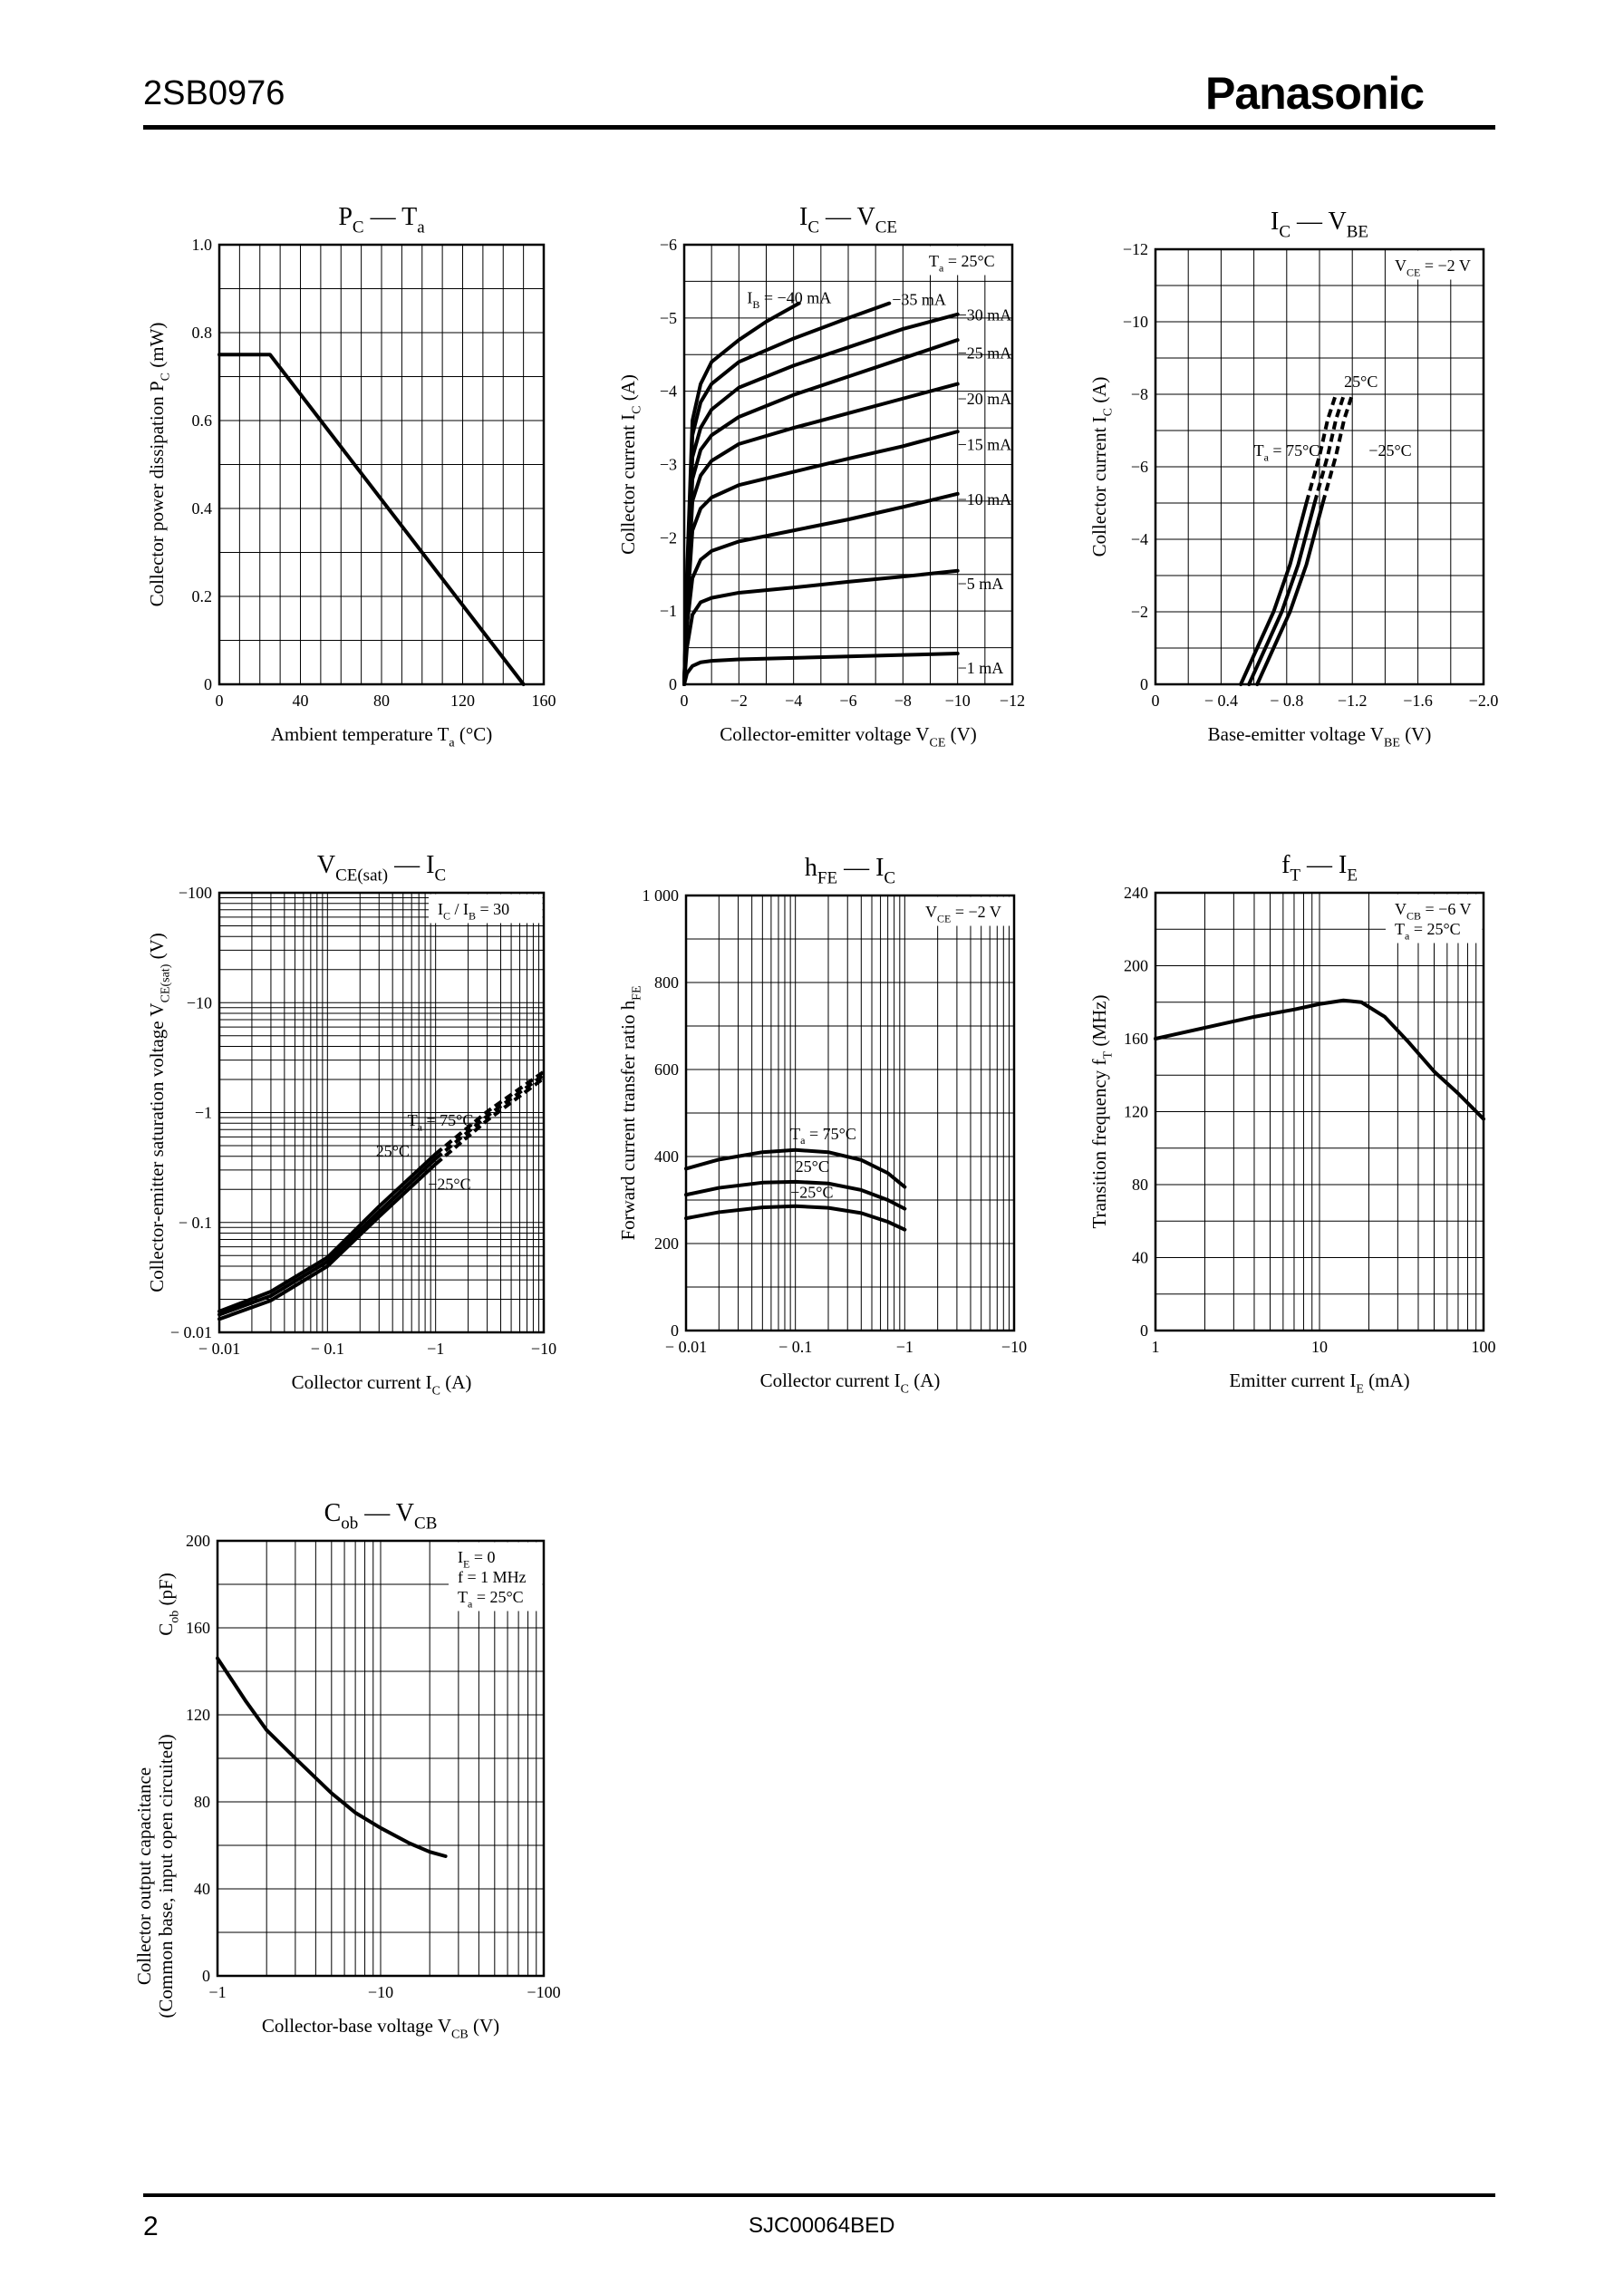  Describe the element at coordinates (666, 1156) in the screenshot. I see `y-tick-label: 400` at that location.